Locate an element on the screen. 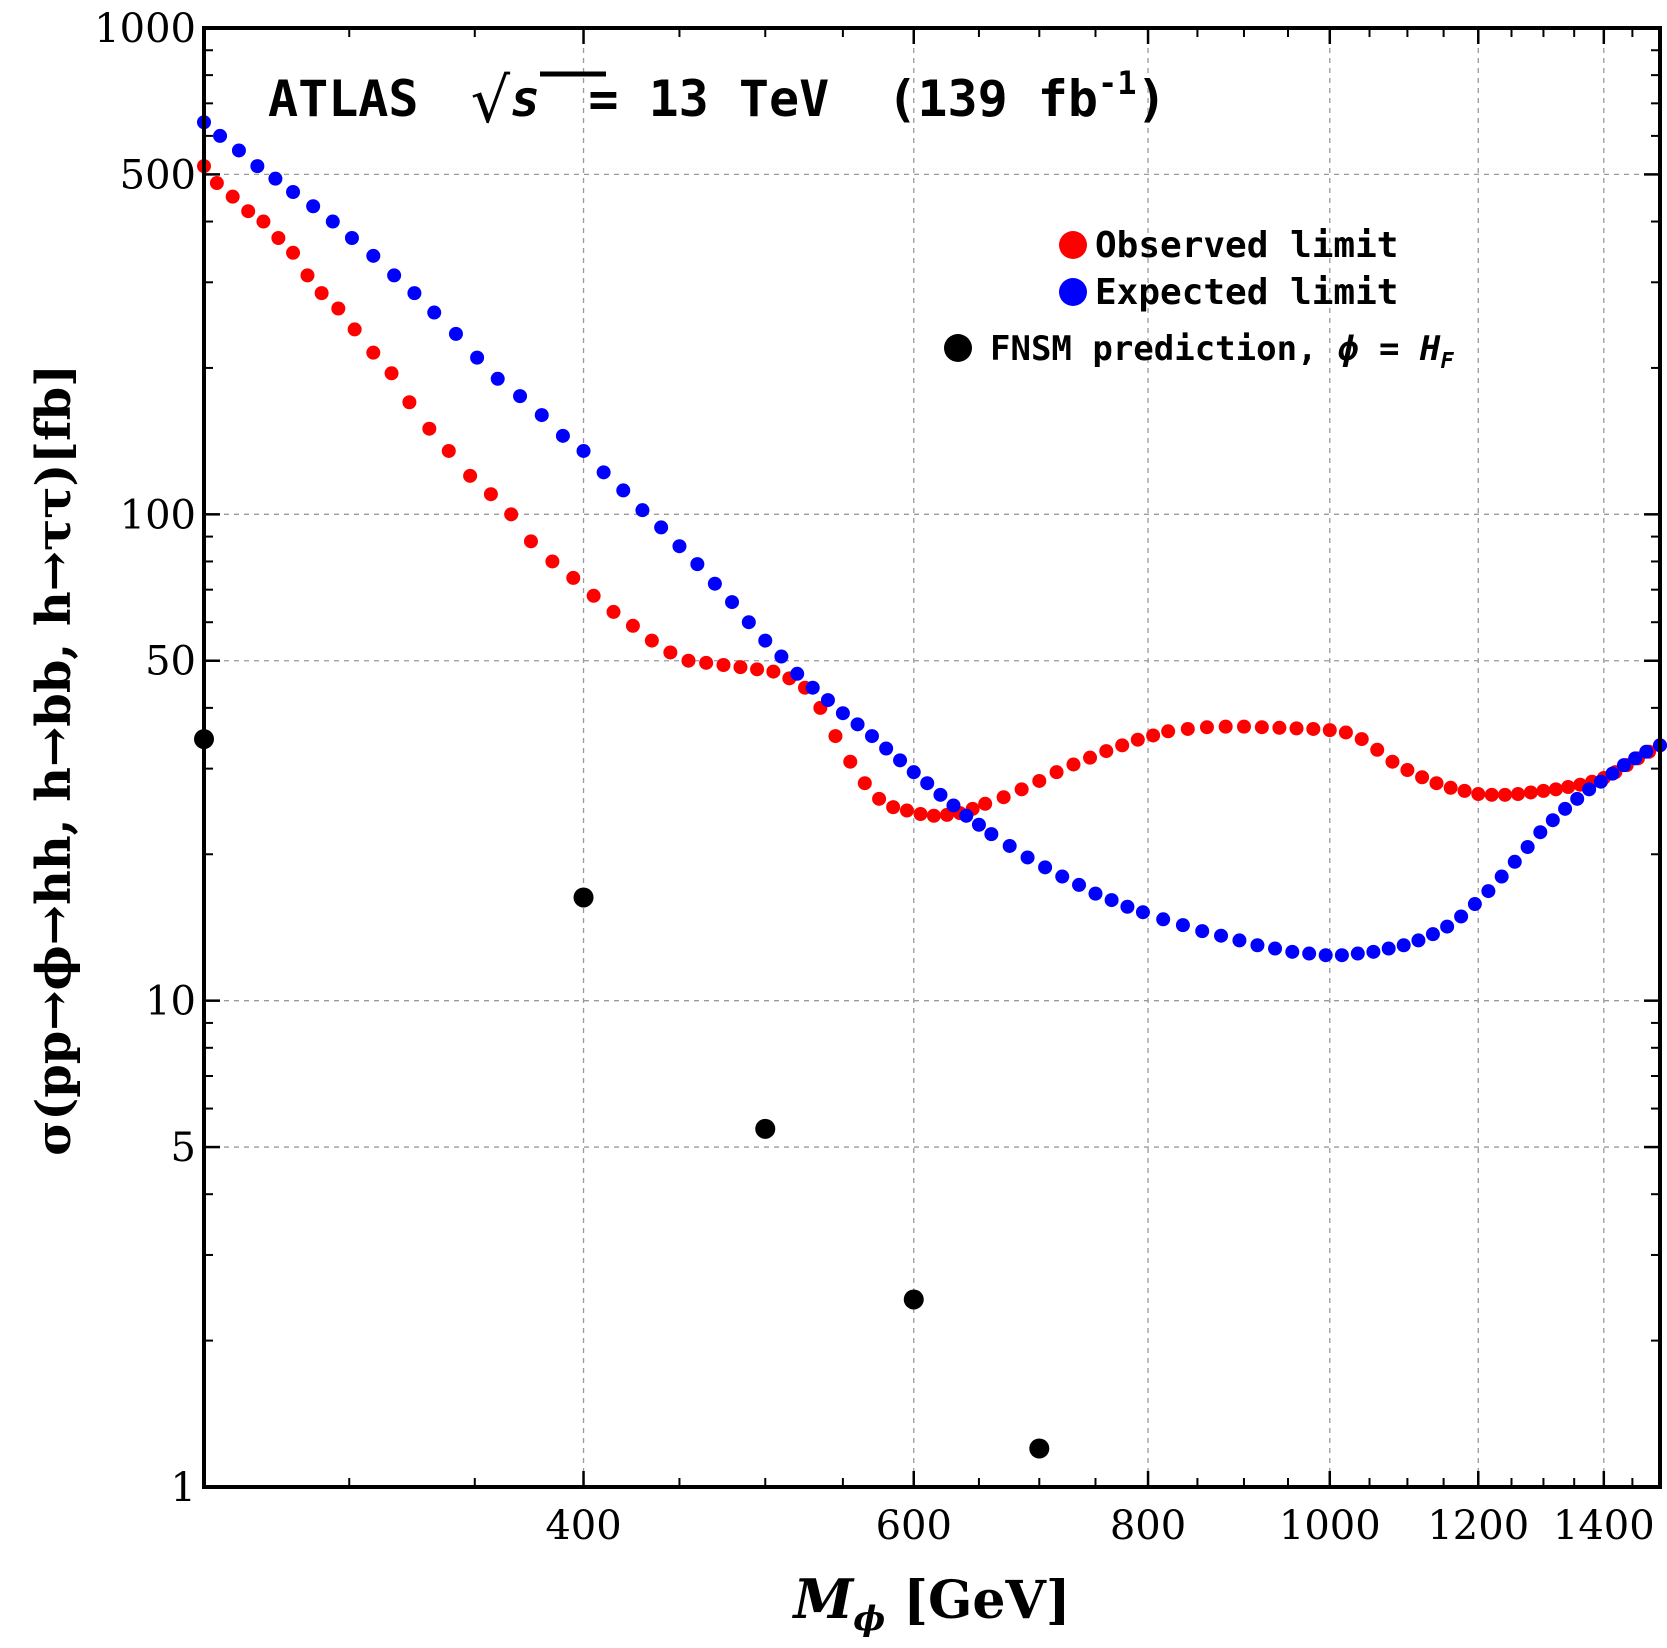  legend-marker-observed is located at coordinates (1073, 245).